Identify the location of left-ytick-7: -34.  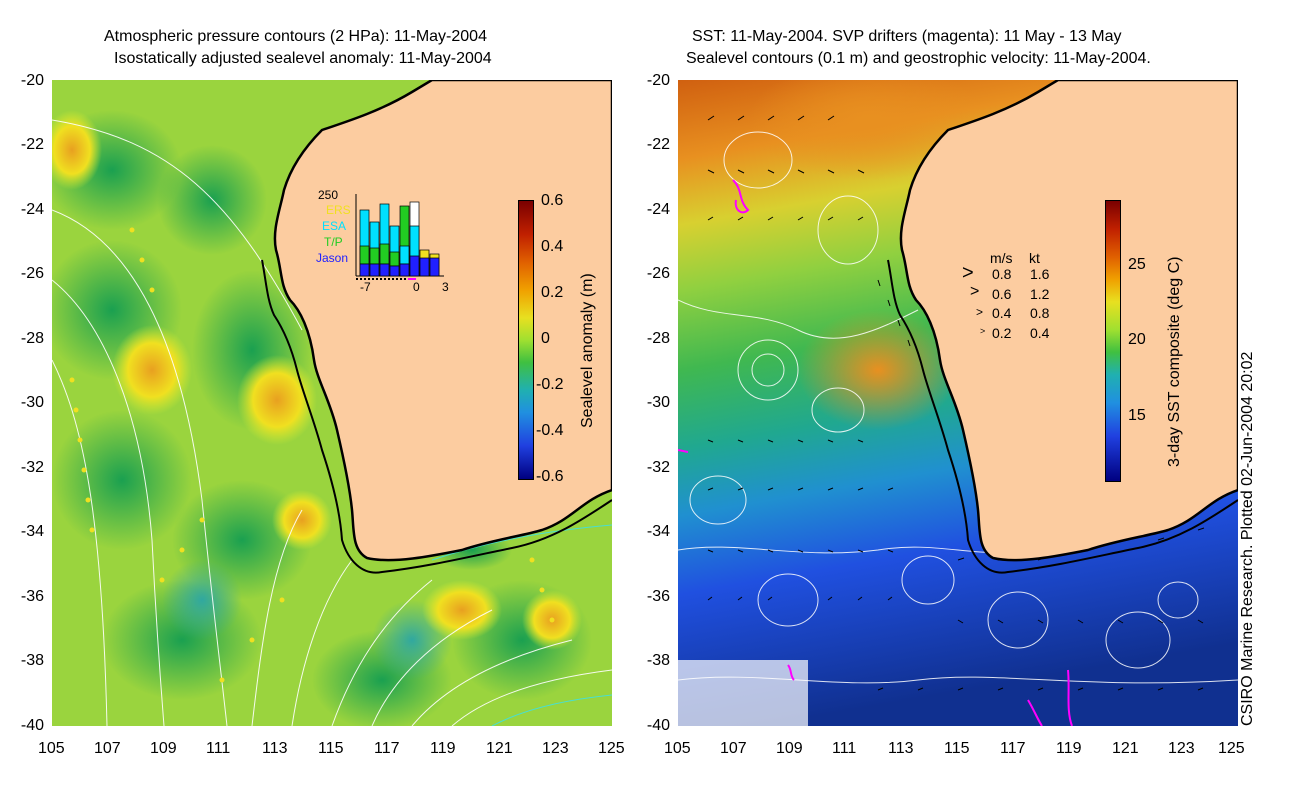
(32, 531).